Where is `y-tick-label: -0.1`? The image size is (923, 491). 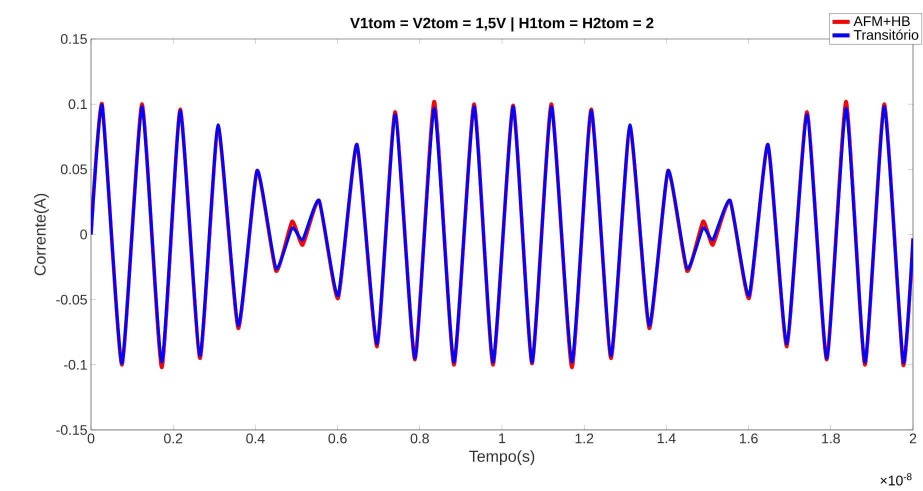 y-tick-label: -0.1 is located at coordinates (75, 365).